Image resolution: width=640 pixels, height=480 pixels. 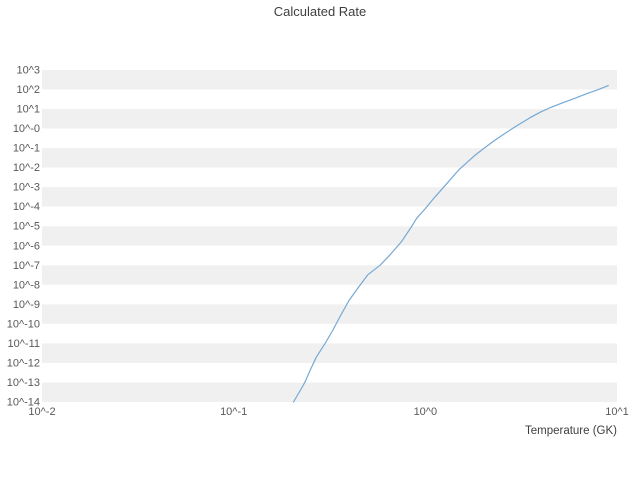 I want to click on y-tick-label: 10^-5, so click(x=26, y=227).